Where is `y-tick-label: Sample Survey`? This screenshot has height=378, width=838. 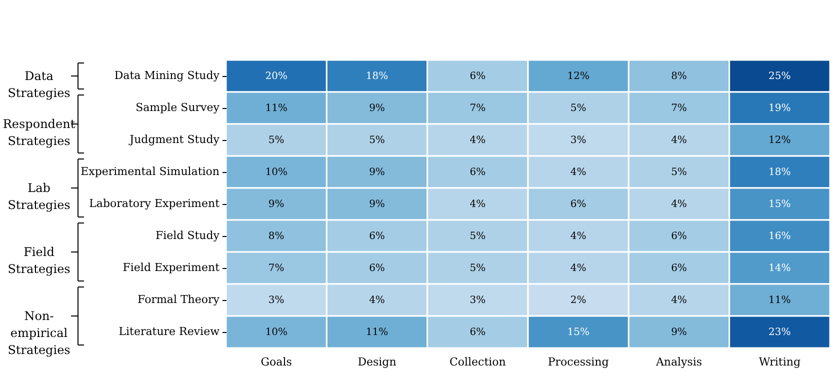 y-tick-label: Sample Survey is located at coordinates (178, 107).